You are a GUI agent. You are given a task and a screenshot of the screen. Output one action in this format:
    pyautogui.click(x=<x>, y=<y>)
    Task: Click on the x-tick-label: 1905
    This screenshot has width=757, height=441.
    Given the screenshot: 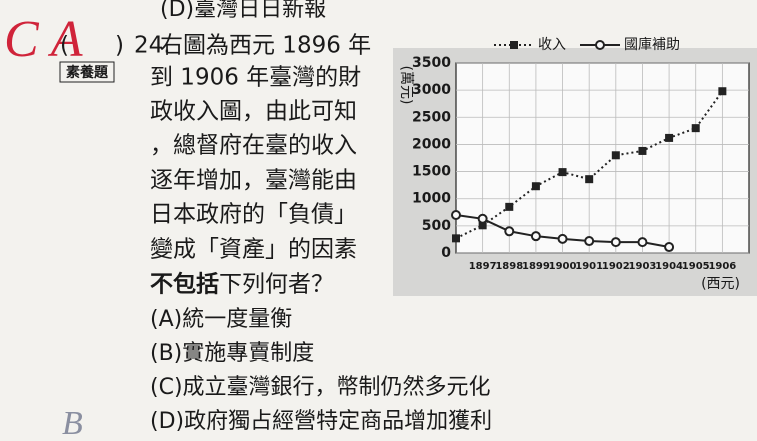 What is the action you would take?
    pyautogui.click(x=696, y=266)
    